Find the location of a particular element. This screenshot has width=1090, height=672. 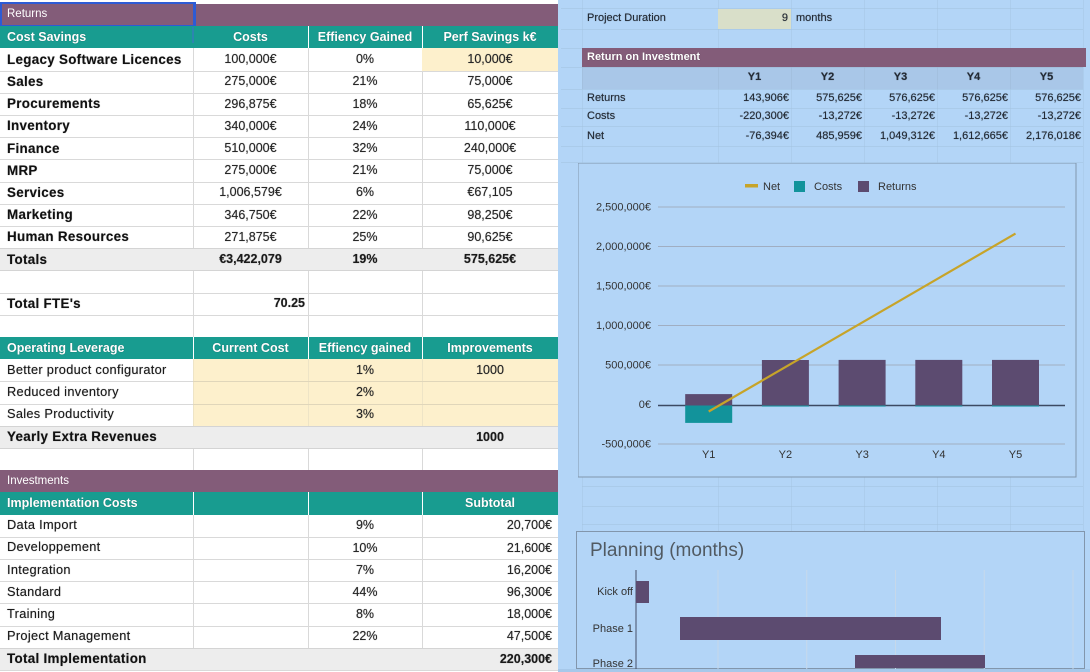

svg-text: Returns is located at coordinates (897, 187).